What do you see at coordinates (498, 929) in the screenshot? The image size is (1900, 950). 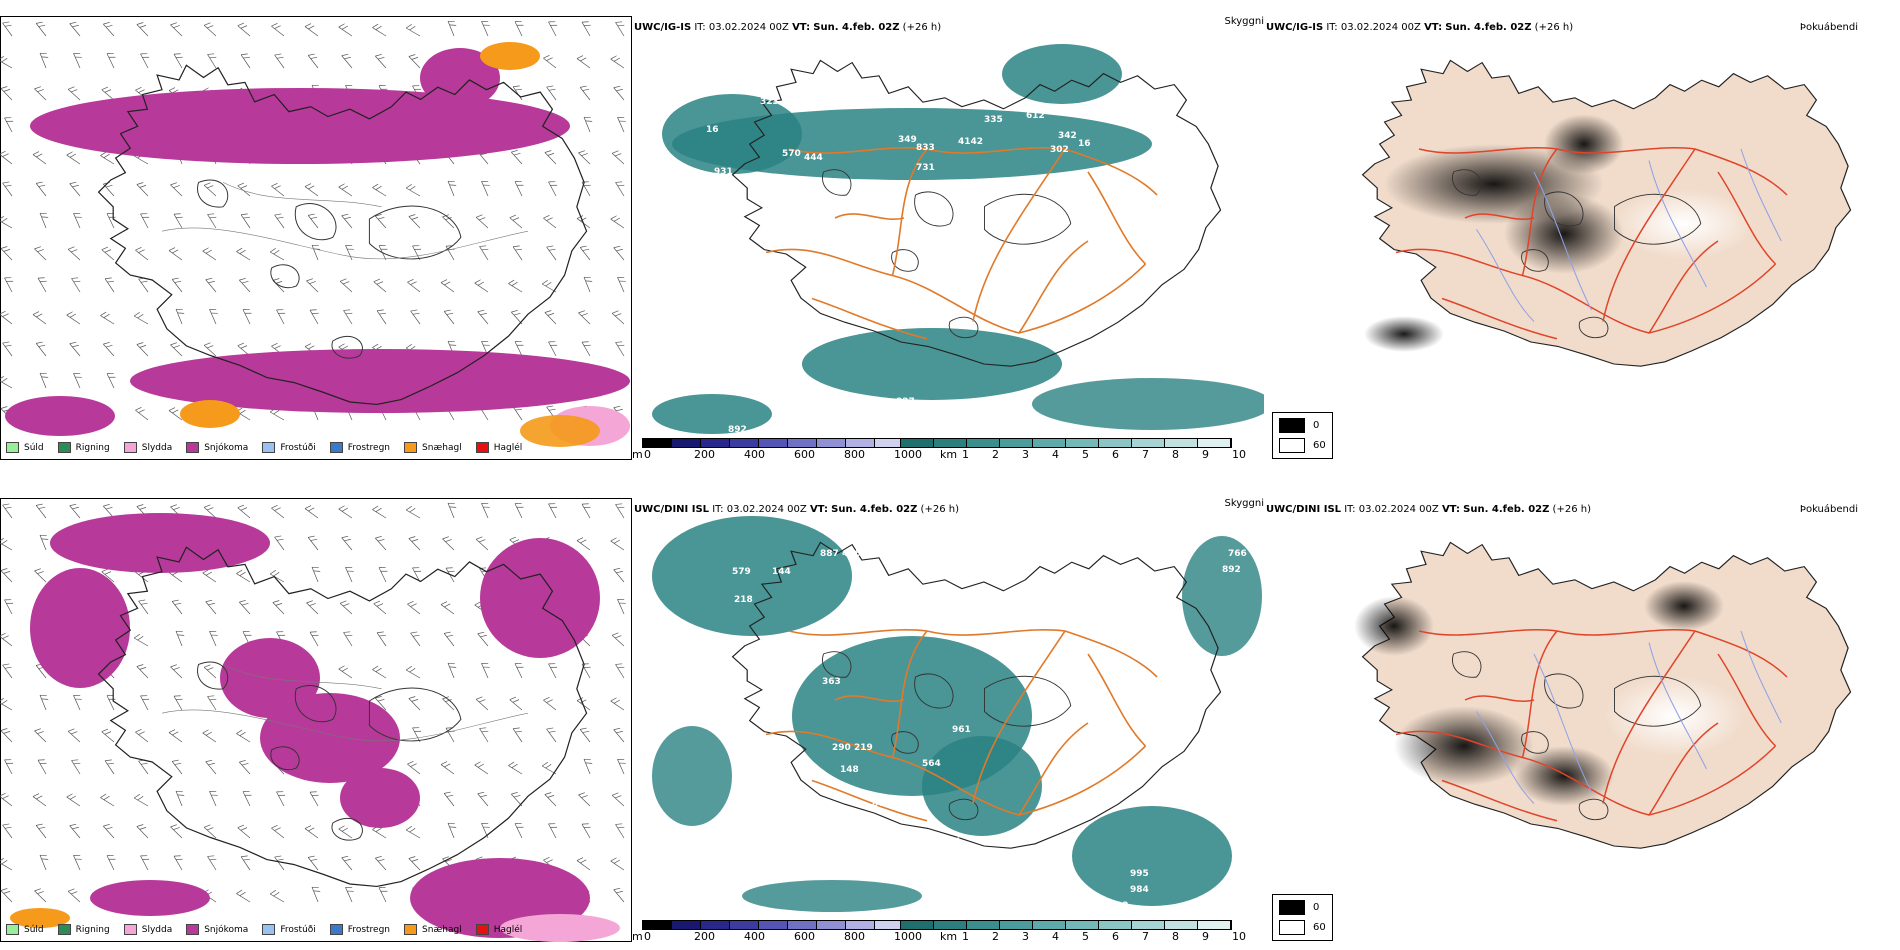 I see `legend-item: Haglél` at bounding box center [498, 929].